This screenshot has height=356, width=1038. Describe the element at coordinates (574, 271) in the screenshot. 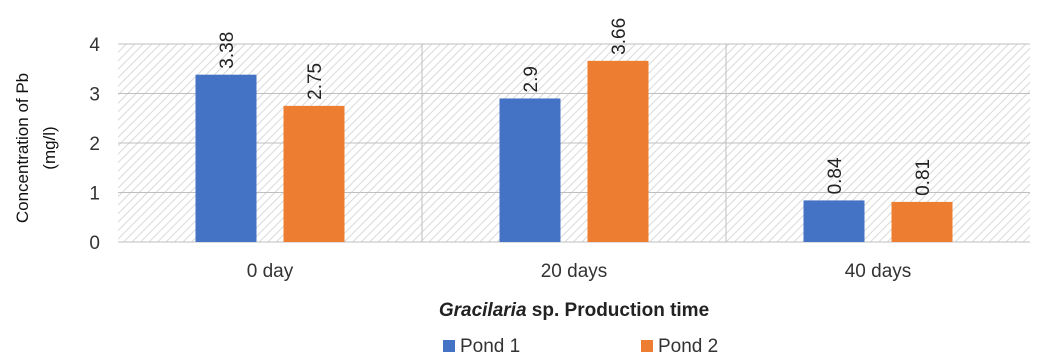

I see `x-tick-label: 20 days` at that location.